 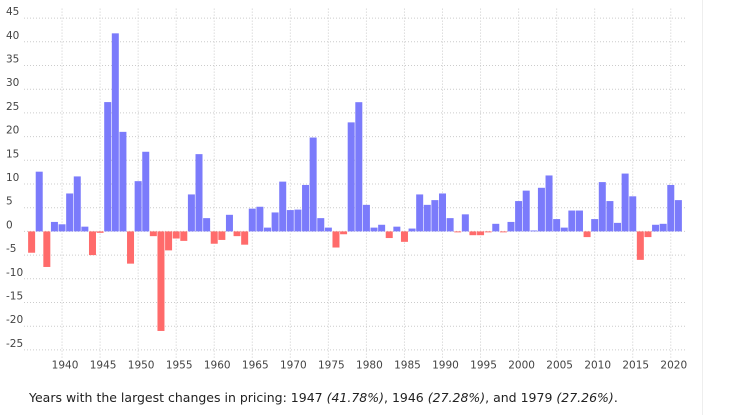 I want to click on caption-part: ., so click(x=615, y=397).